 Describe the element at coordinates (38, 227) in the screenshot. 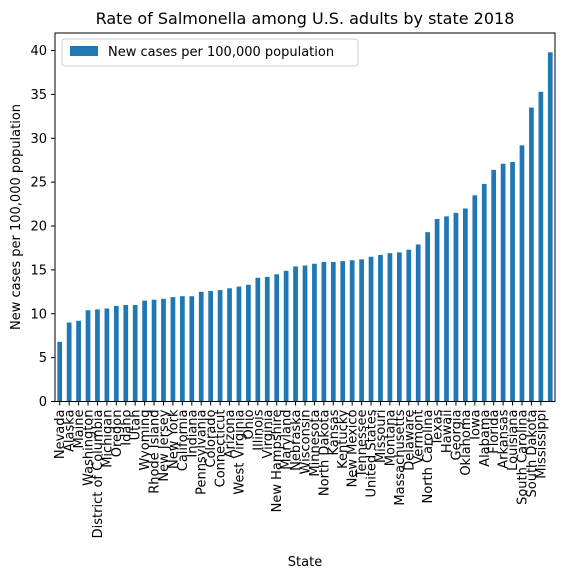

I see `y-tick-label: 20` at that location.